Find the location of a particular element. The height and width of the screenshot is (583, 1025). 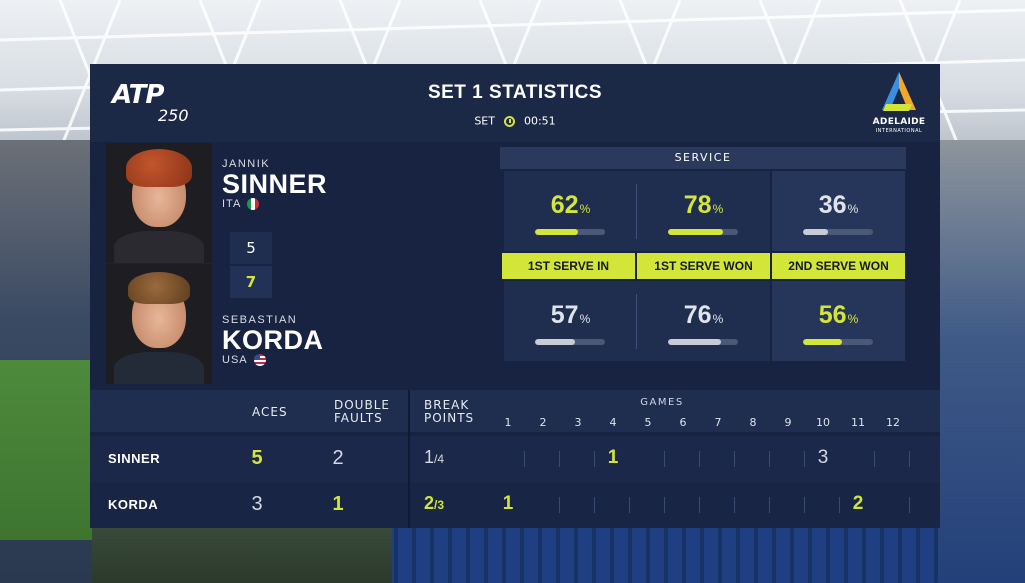

right-stand is located at coordinates (981, 361).